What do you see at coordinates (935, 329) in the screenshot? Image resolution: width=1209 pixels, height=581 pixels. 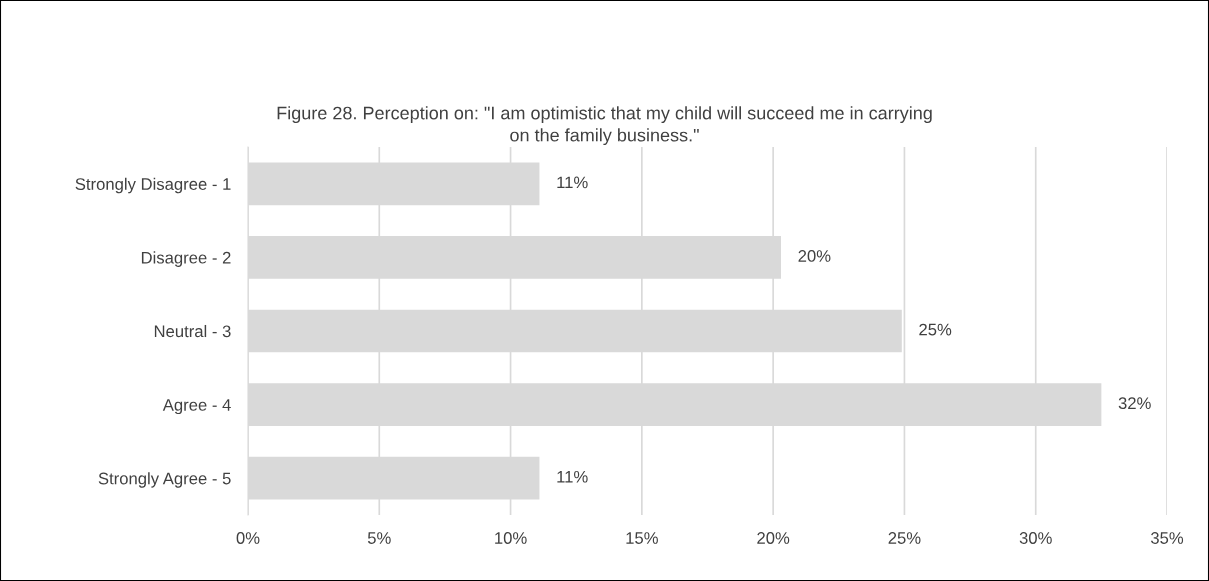 I see `data-label: 25%` at bounding box center [935, 329].